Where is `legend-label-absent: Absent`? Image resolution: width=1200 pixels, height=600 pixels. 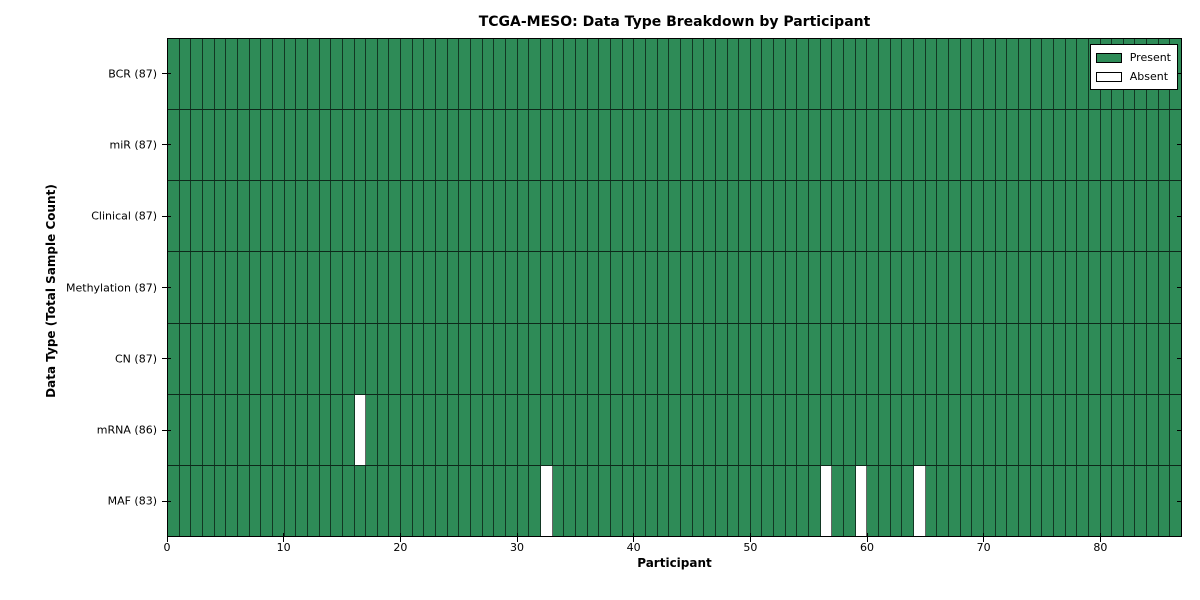 legend-label-absent: Absent is located at coordinates (1149, 76).